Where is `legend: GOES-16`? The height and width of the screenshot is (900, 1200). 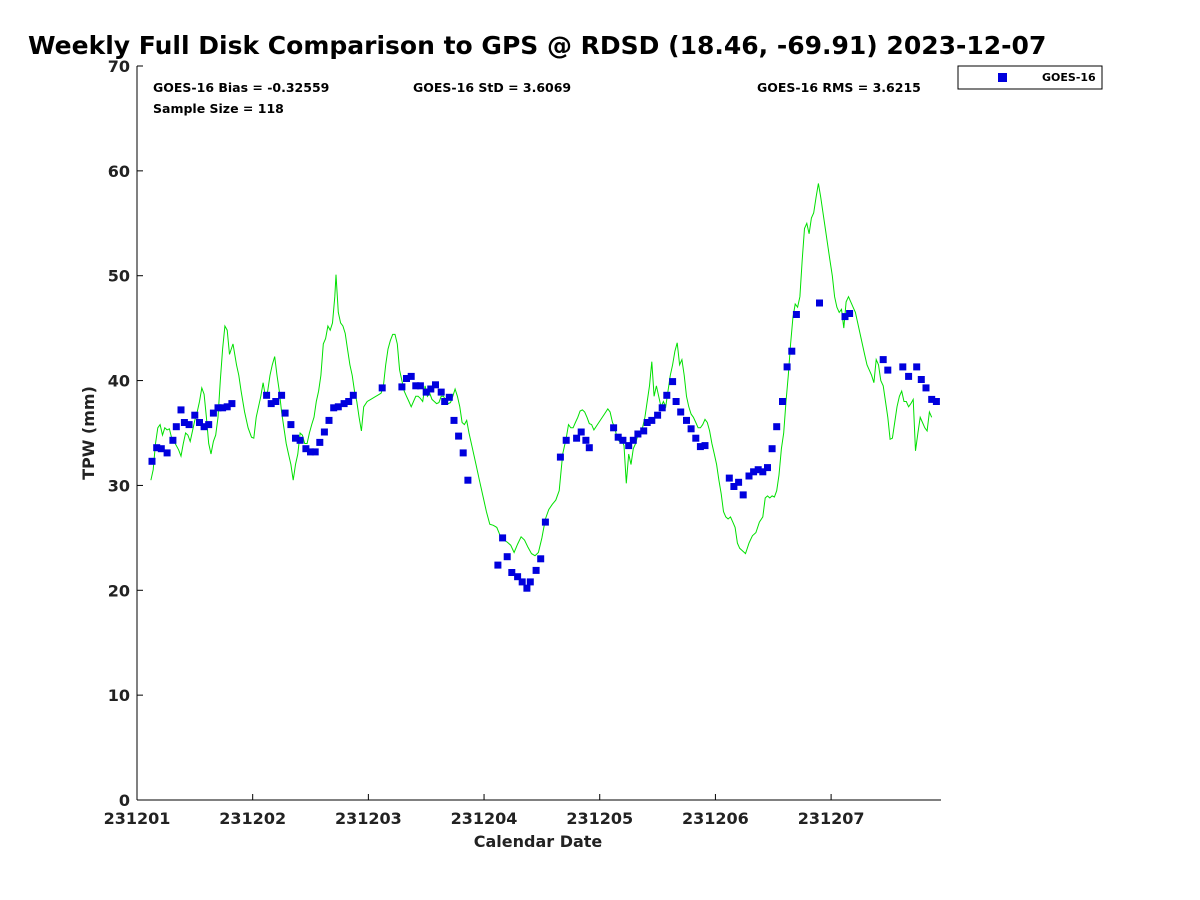
legend: GOES-16 is located at coordinates (1030, 77).